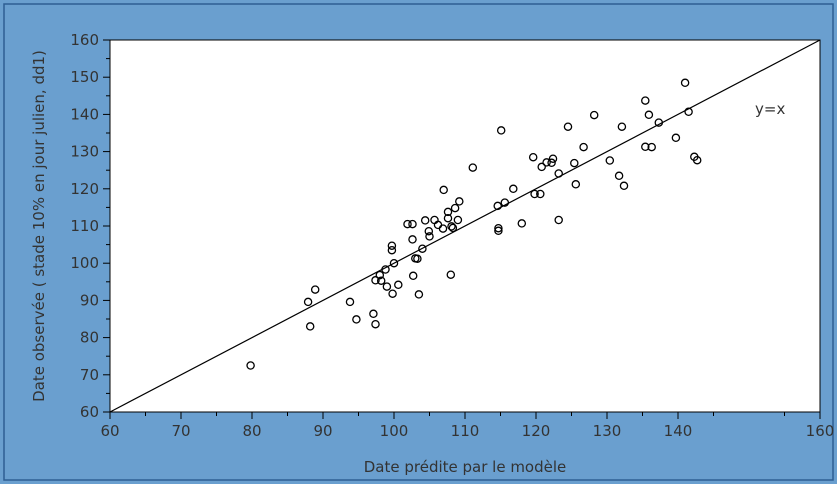 Image resolution: width=837 pixels, height=484 pixels. What do you see at coordinates (251, 431) in the screenshot?
I see `x-tick-label: 80` at bounding box center [251, 431].